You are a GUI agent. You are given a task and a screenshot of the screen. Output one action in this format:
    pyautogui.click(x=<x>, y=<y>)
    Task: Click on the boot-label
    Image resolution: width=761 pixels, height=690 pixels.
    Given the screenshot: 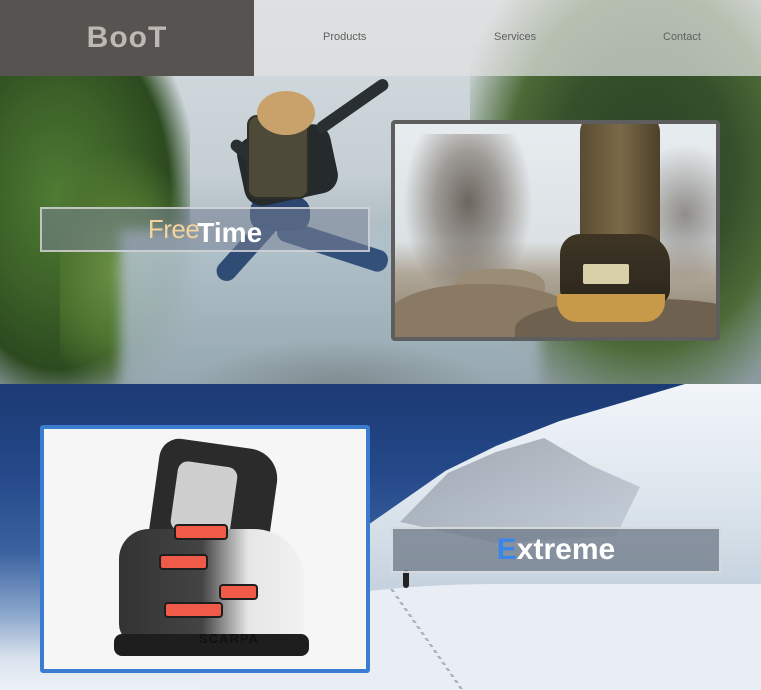 What is the action you would take?
    pyautogui.click(x=606, y=274)
    